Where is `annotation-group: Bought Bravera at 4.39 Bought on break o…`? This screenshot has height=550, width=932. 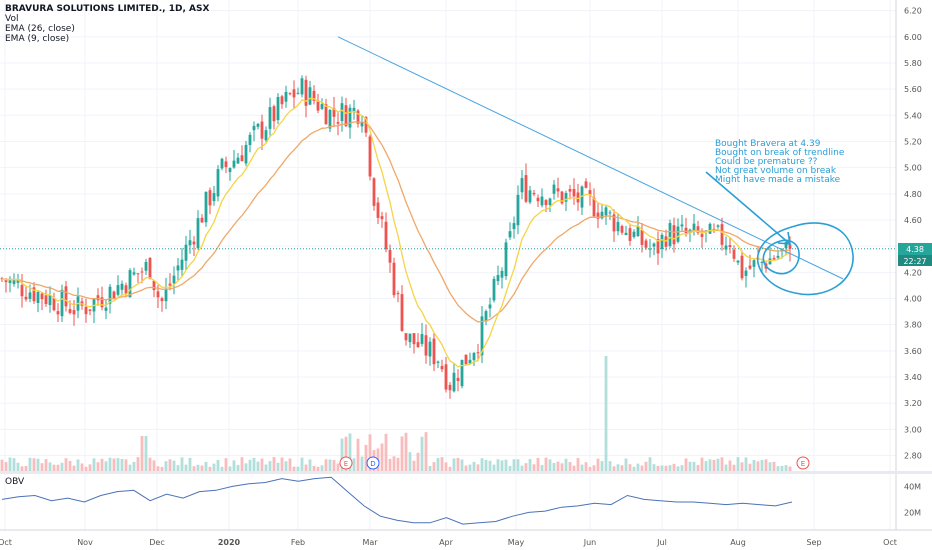
annotation-group: Bought Bravera at 4.39 Bought on break o… is located at coordinates (779, 217).